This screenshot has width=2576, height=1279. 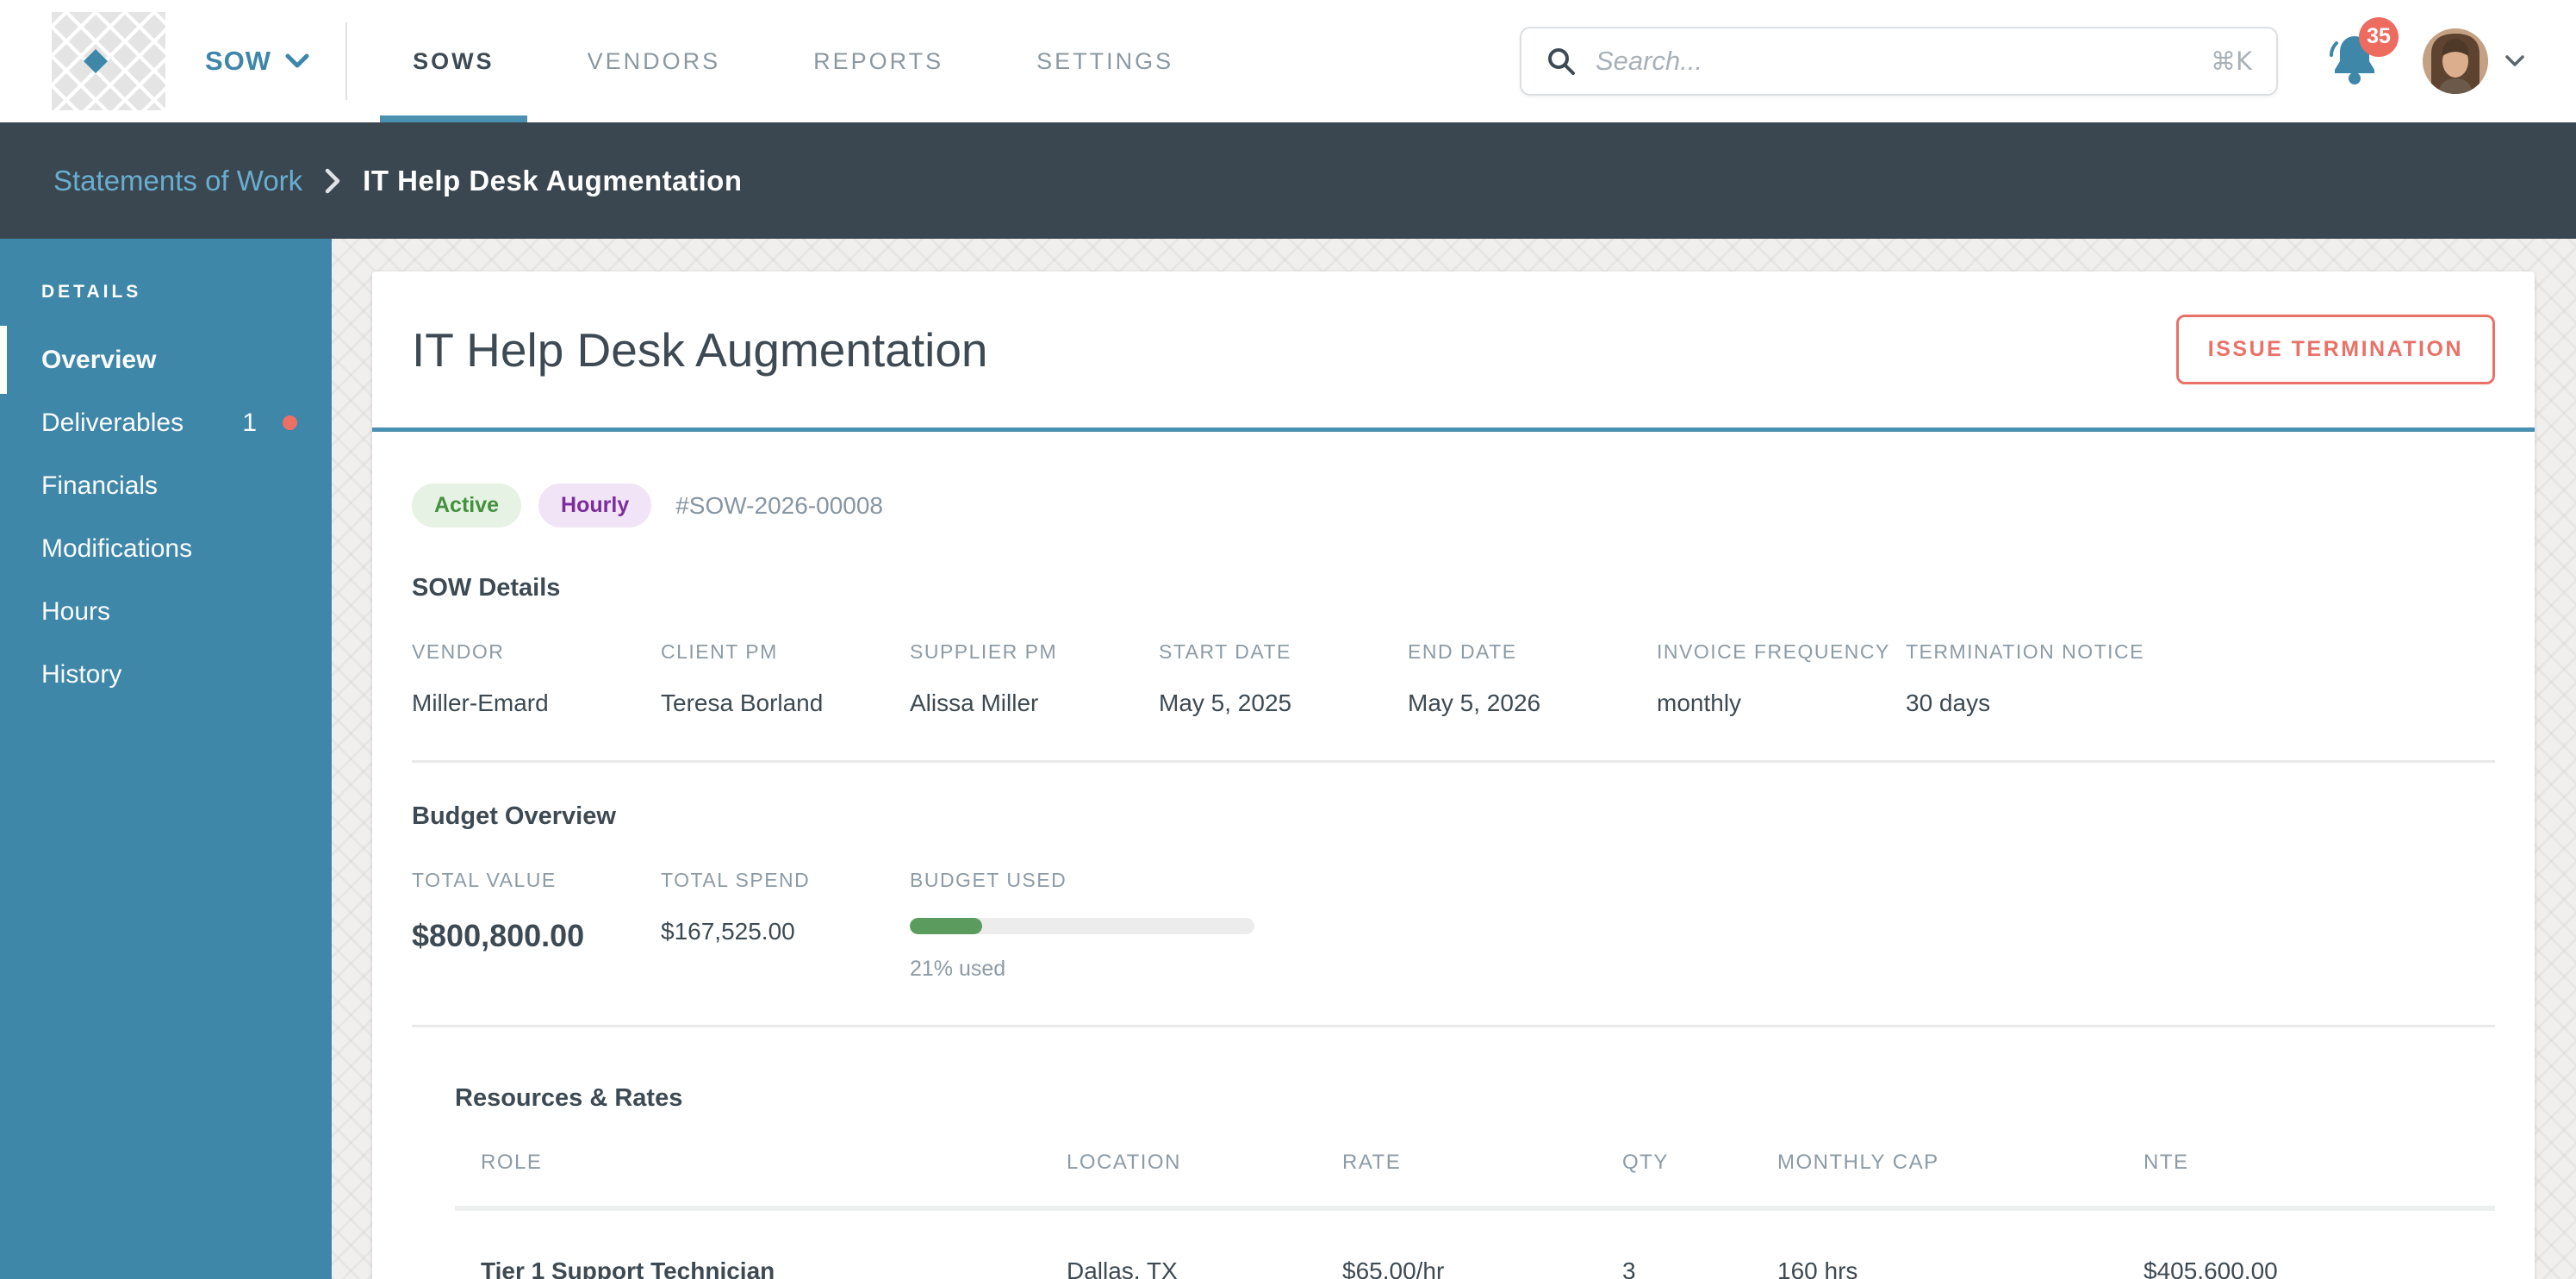 What do you see at coordinates (2025, 679) in the screenshot?
I see `field-termination-notice: TERMINATION NOTICE 30 days` at bounding box center [2025, 679].